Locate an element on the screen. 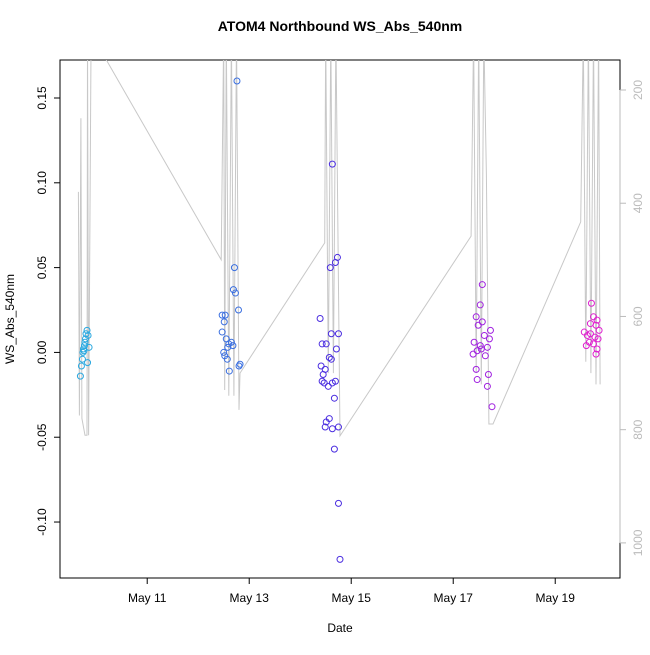 This screenshot has width=650, height=655. x-tick-label: May 19 is located at coordinates (556, 598).